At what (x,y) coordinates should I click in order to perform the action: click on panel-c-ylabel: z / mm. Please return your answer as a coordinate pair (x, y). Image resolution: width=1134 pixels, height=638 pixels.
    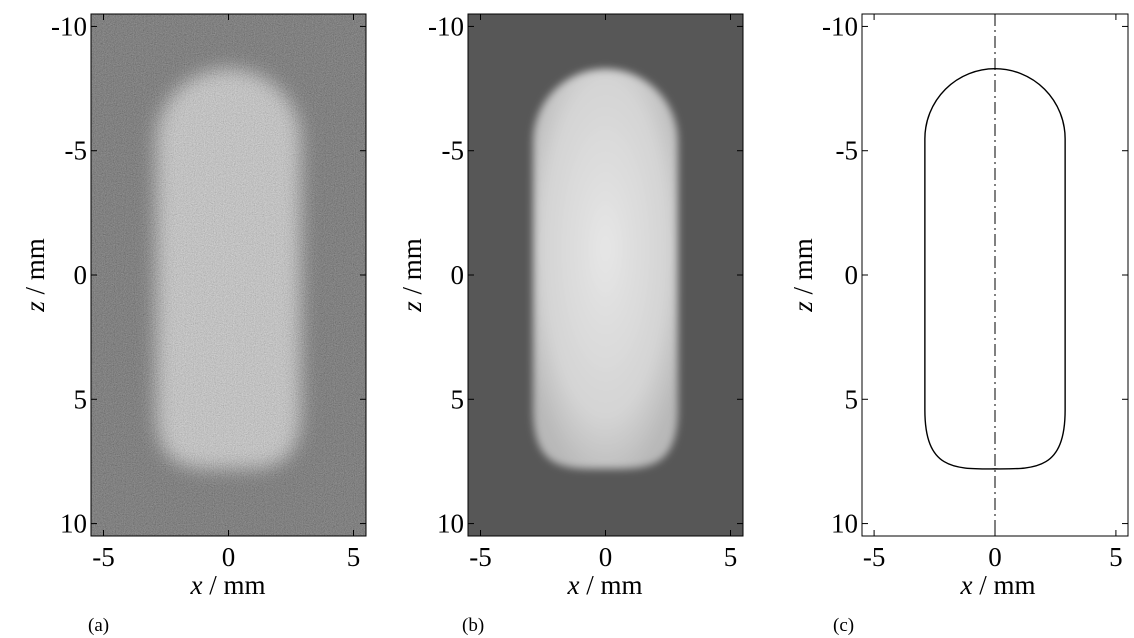
    Looking at the image, I should click on (803, 275).